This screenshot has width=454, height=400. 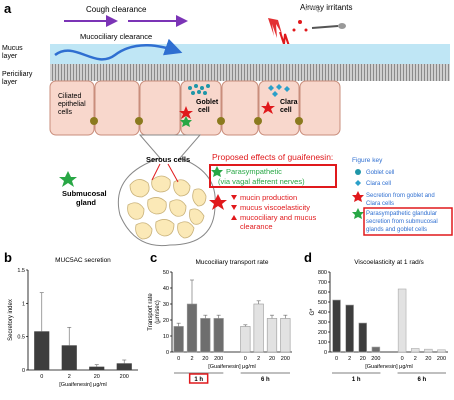 I want to click on submucosal-gland-label: Submucosal gland, so click(x=84, y=198).